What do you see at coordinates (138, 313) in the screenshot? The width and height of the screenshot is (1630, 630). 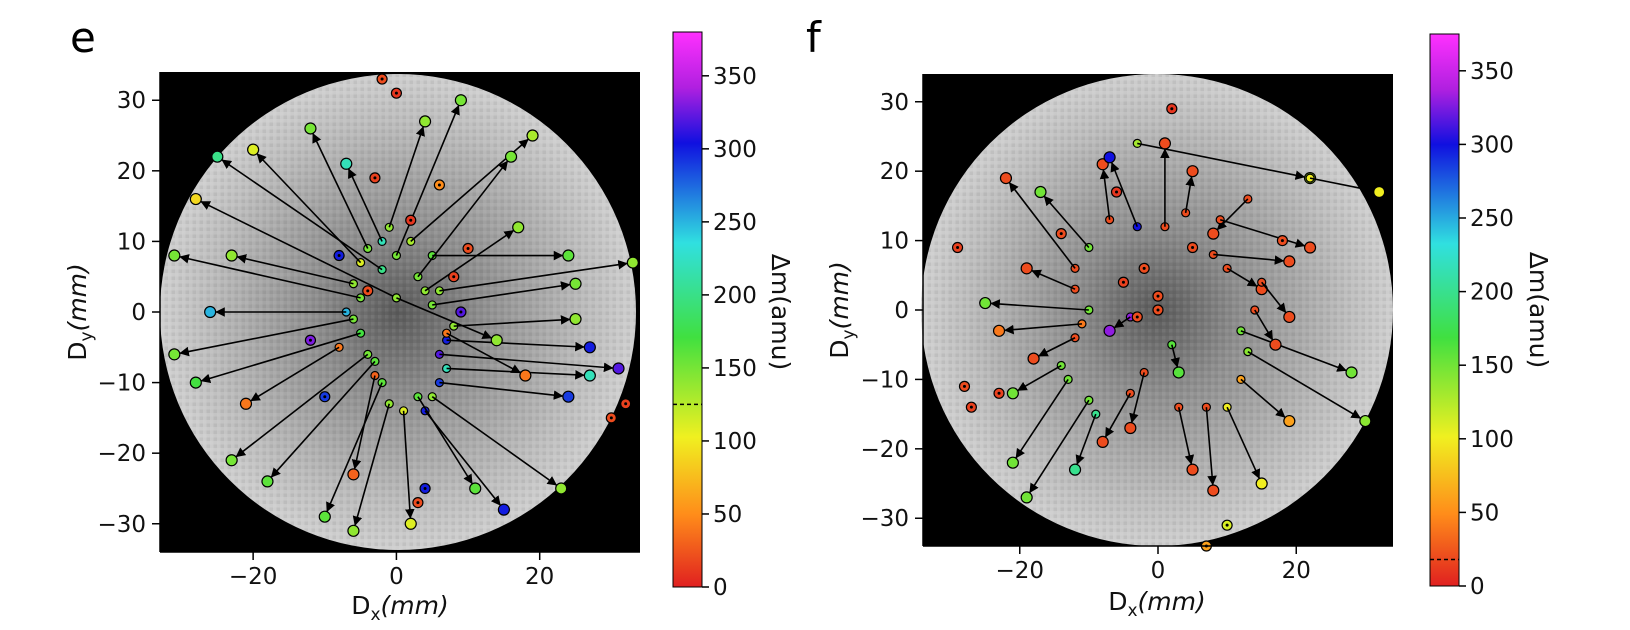 I see `panel-e-ytick-label: 0` at bounding box center [138, 313].